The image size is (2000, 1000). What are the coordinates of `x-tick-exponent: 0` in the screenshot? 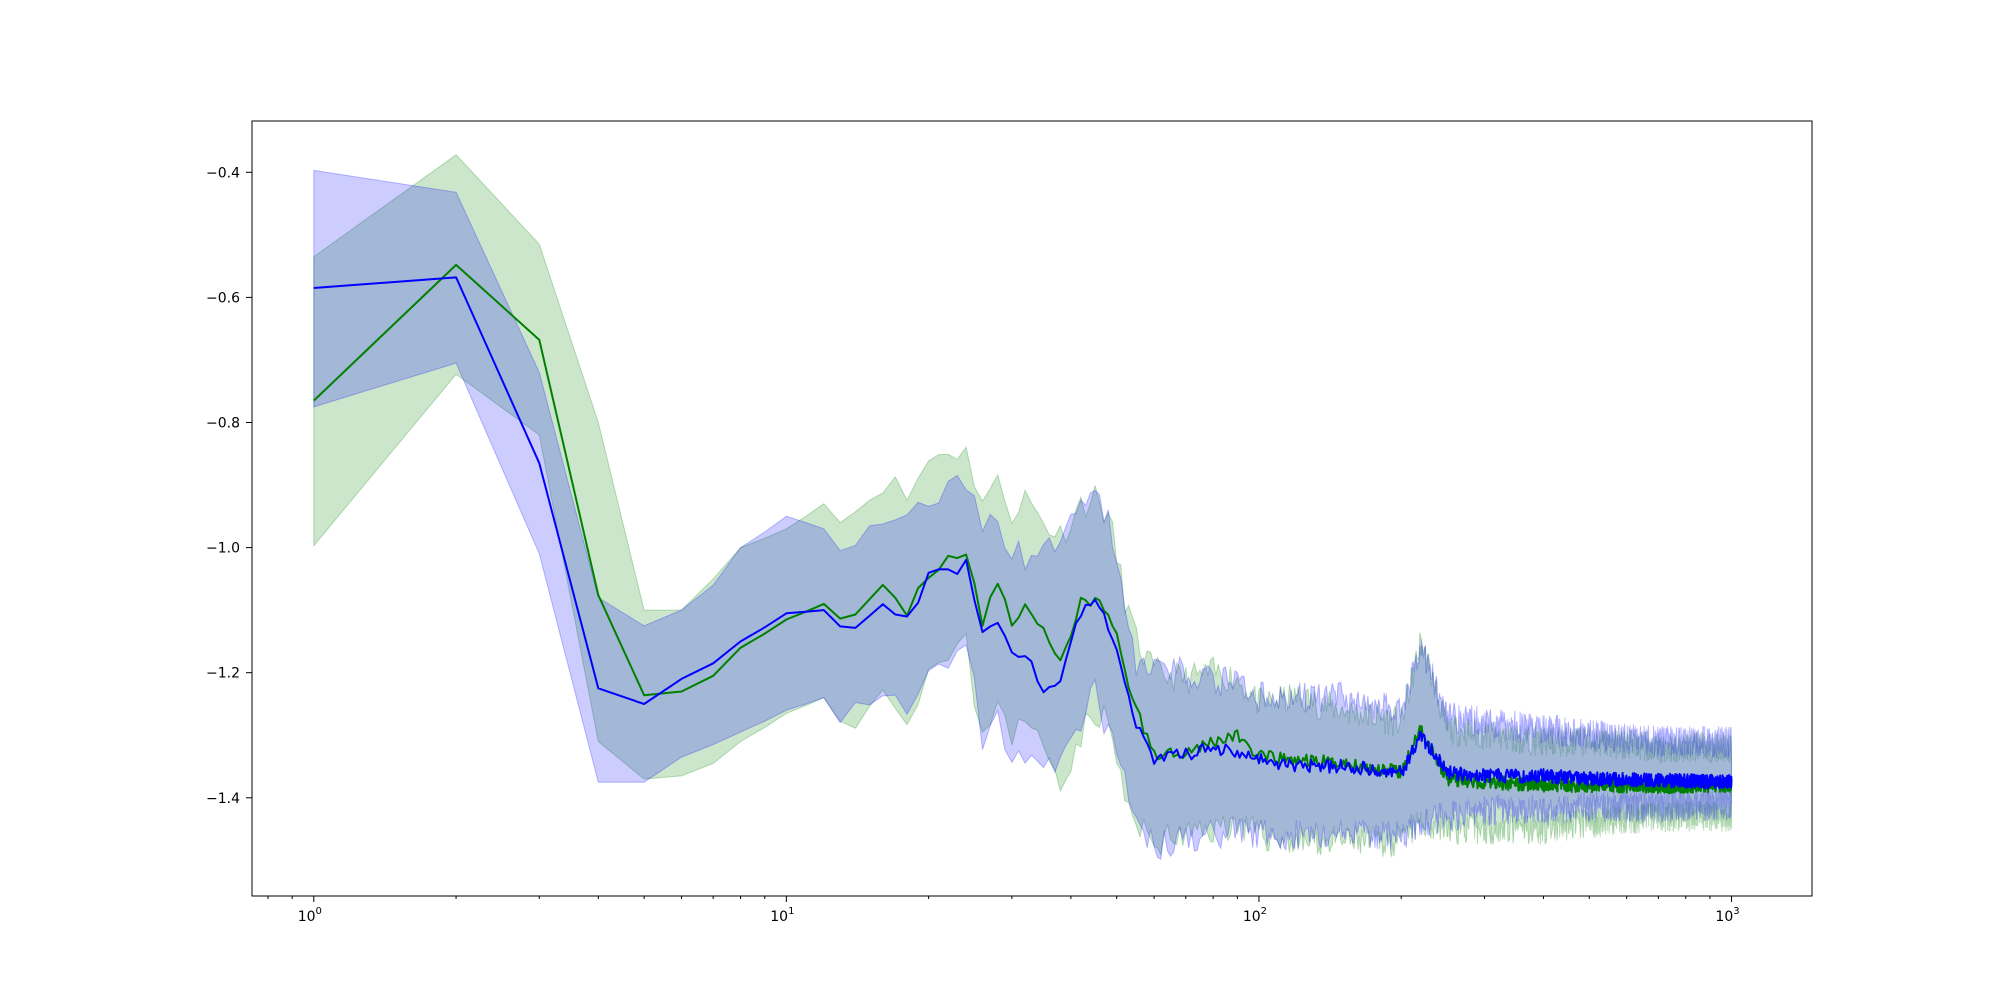 It's located at (319, 911).